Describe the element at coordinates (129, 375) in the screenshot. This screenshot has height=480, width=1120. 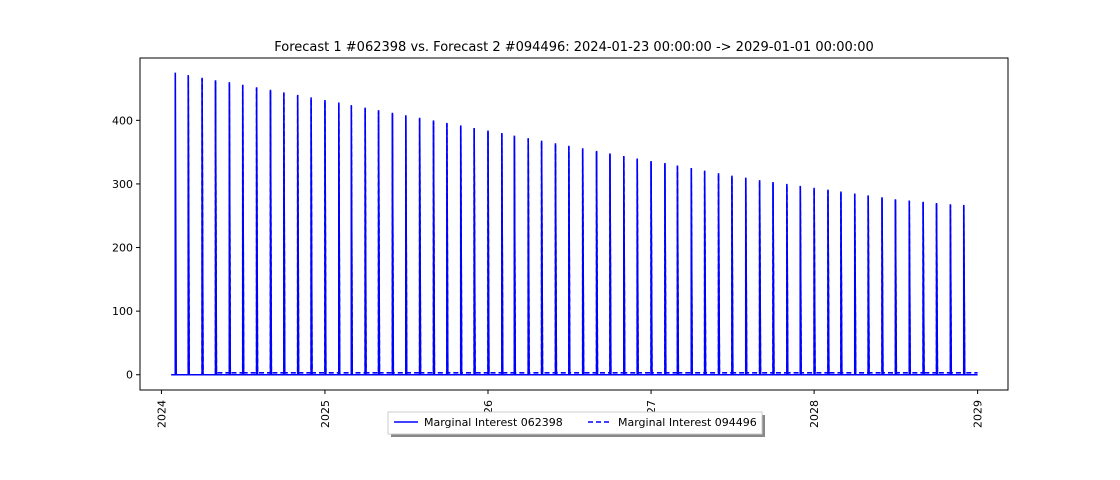
I see `y-tick-label: 0` at that location.